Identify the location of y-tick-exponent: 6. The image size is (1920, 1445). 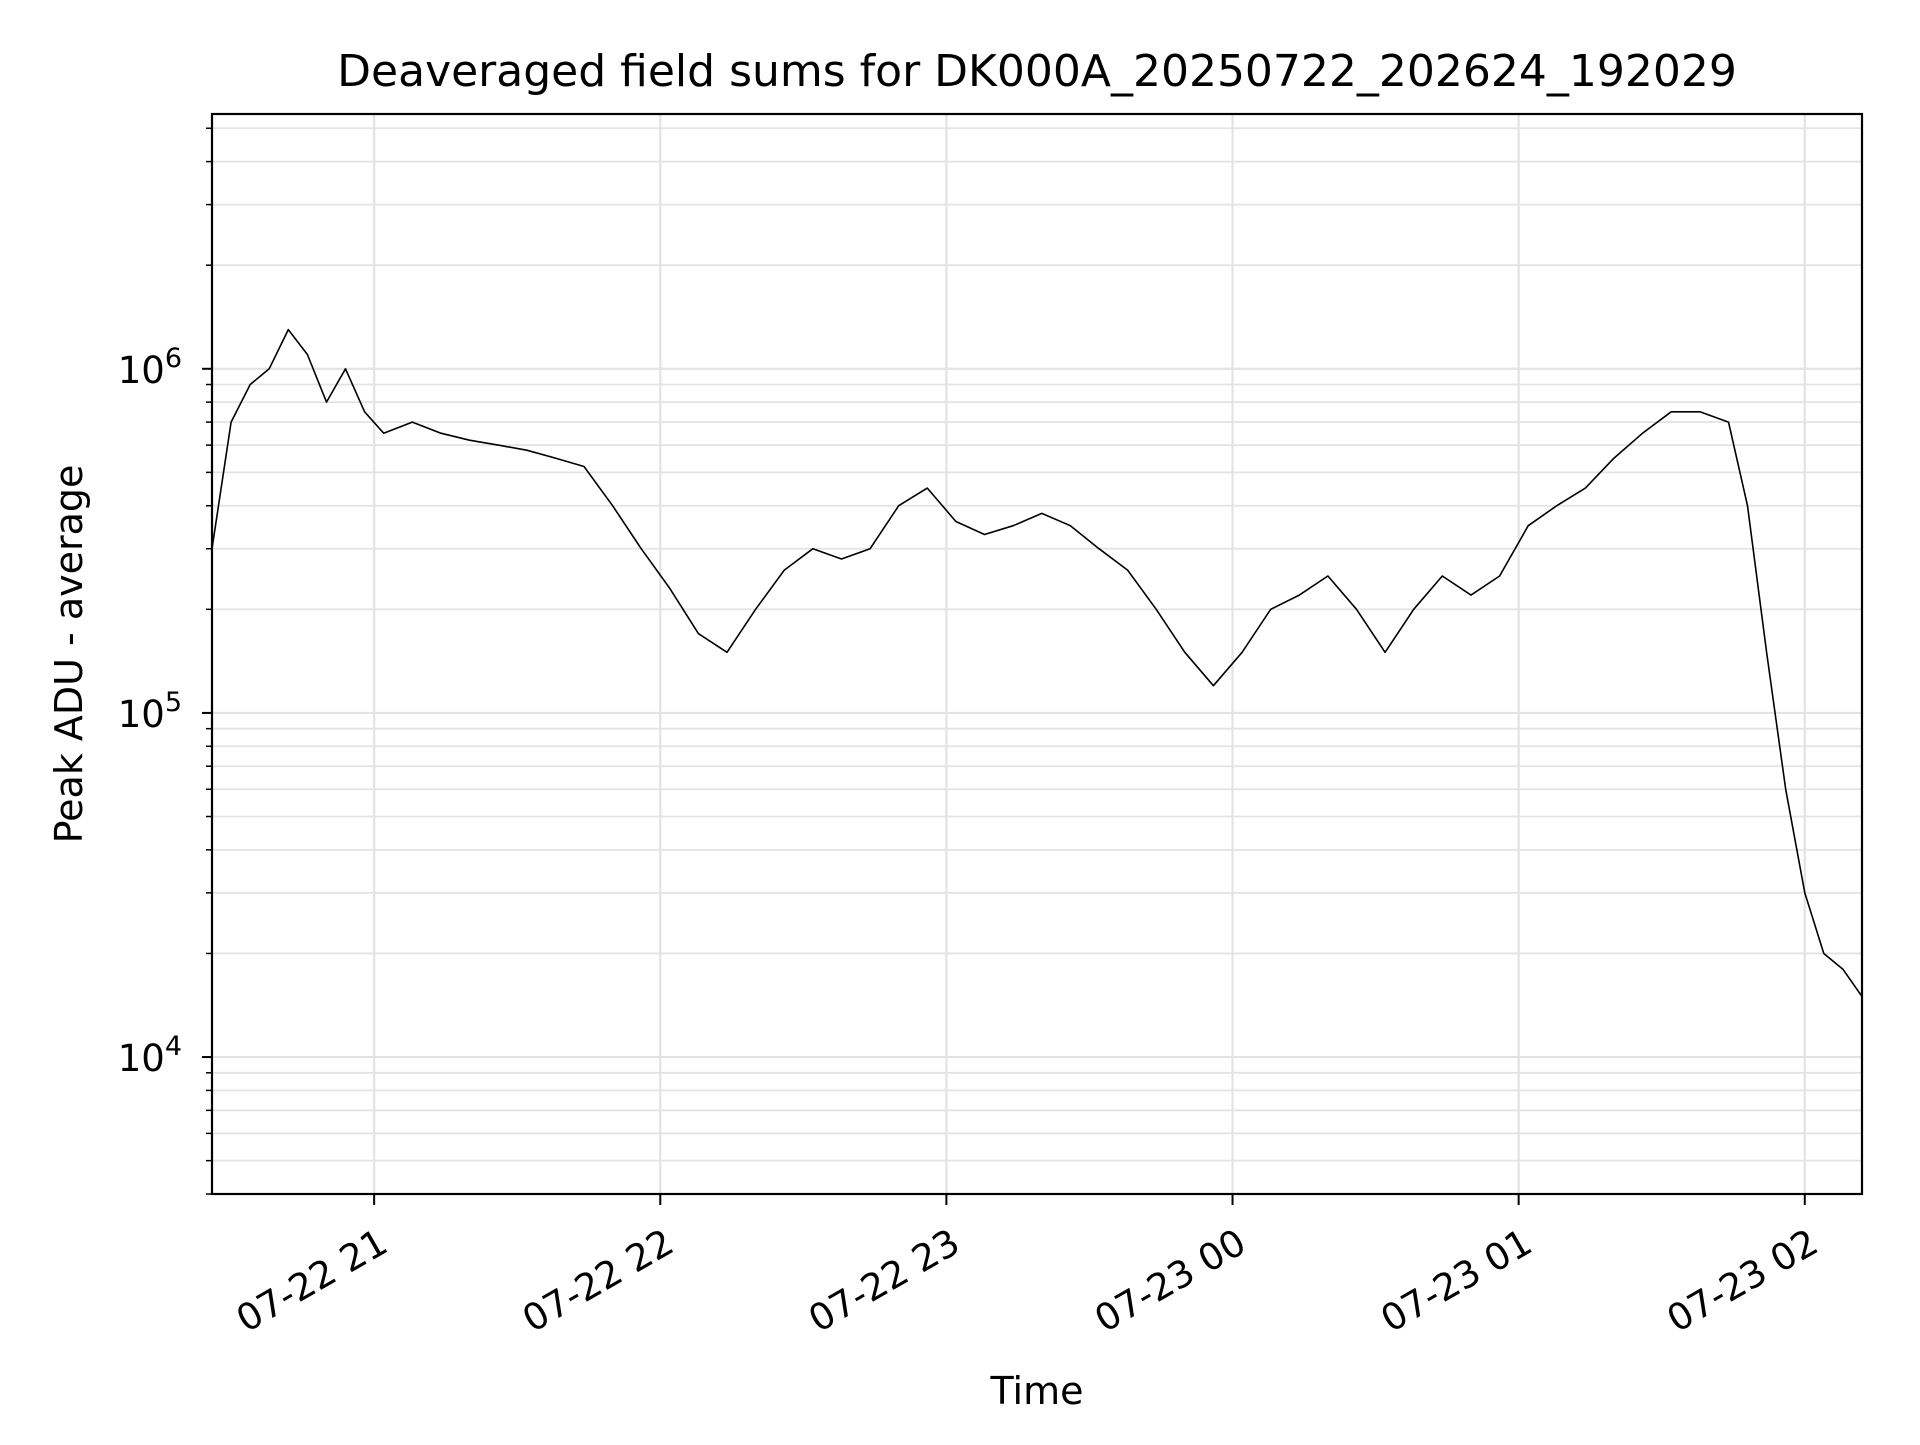
(173, 358).